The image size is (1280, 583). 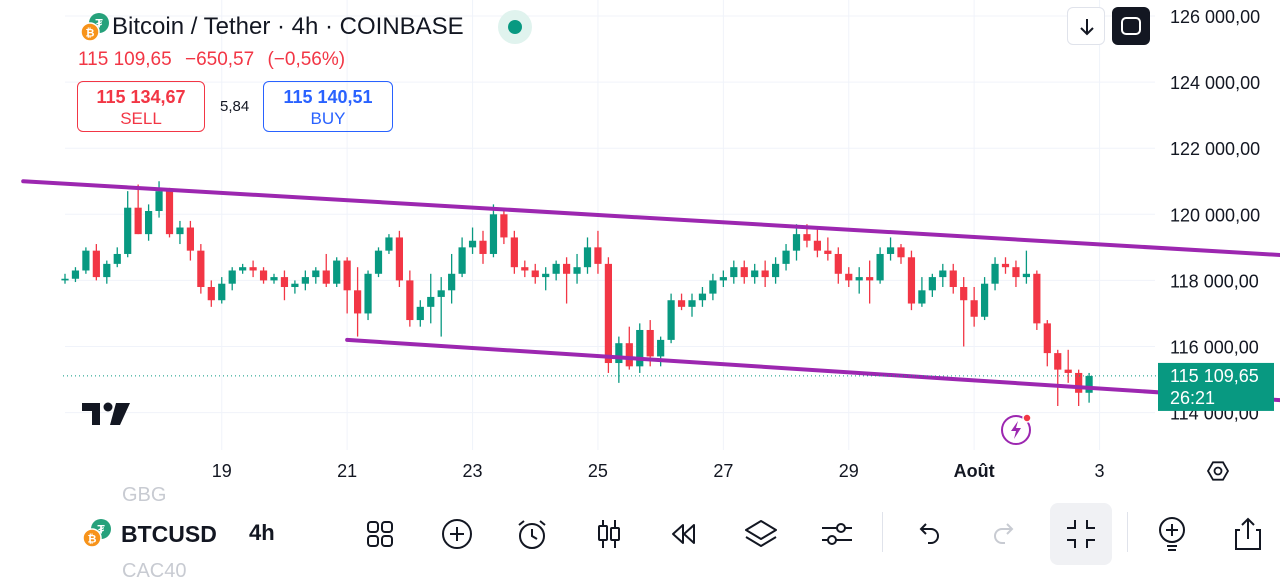 I want to click on chart-type-button, so click(x=609, y=534).